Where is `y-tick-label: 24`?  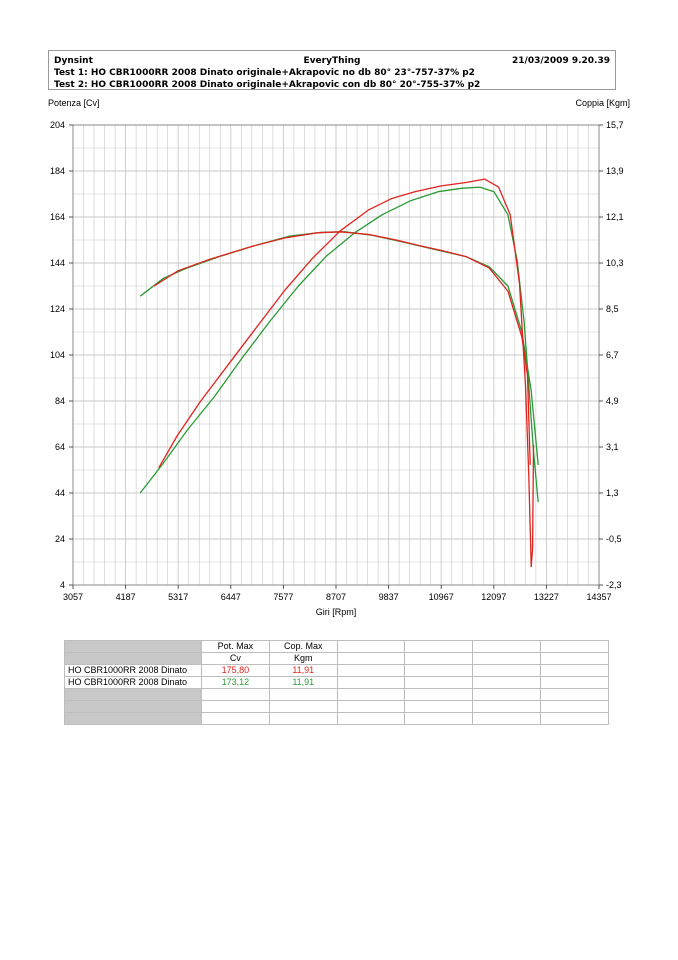
y-tick-label: 24 is located at coordinates (60, 539).